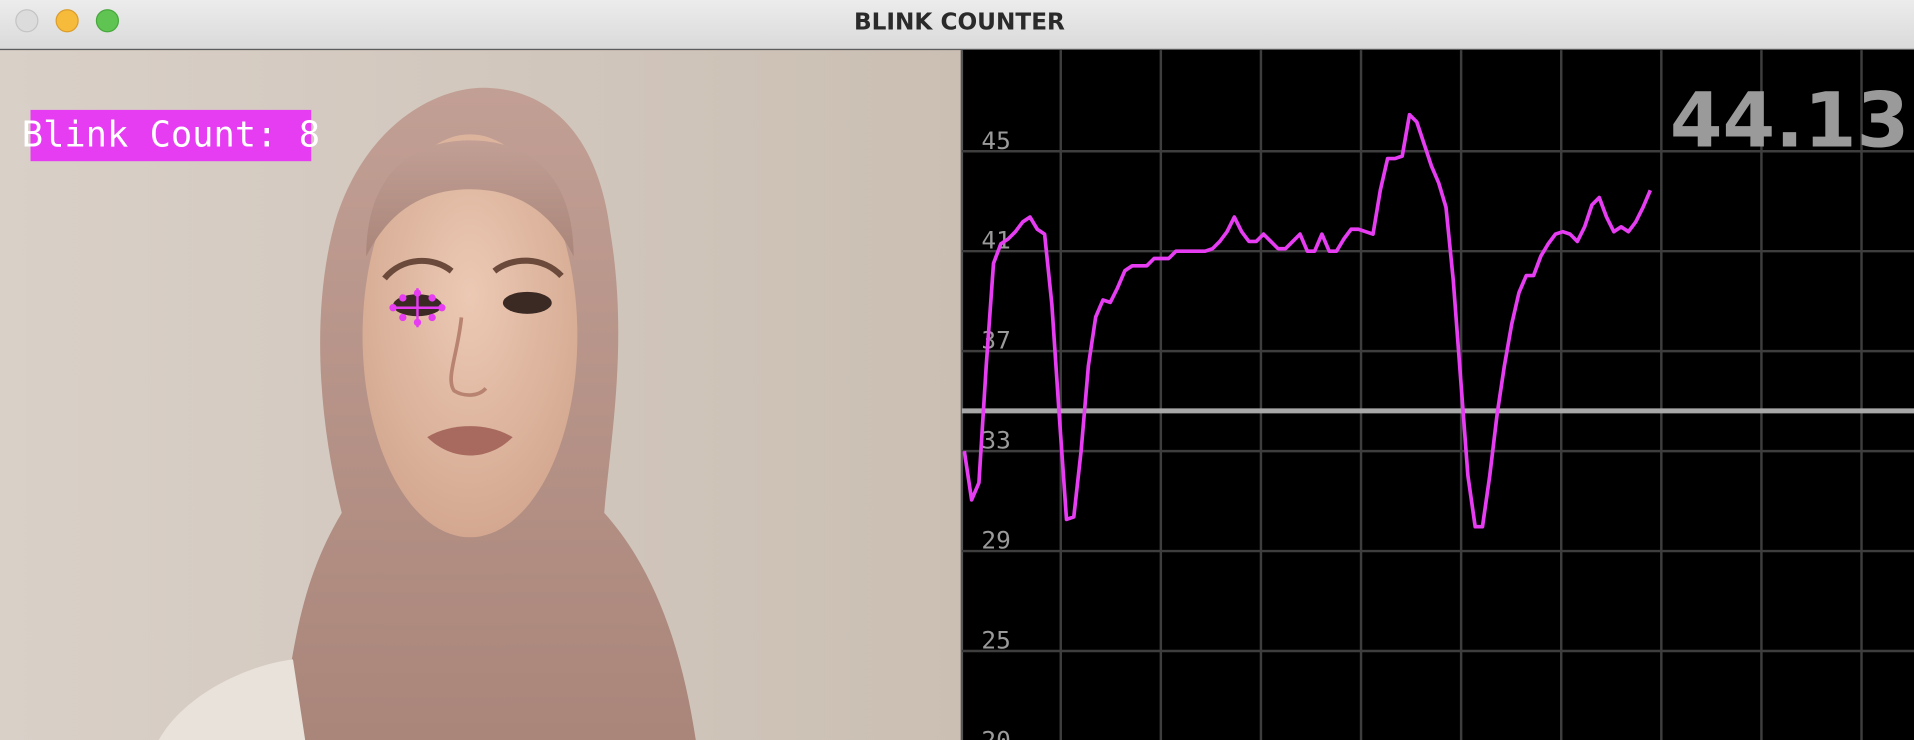  Describe the element at coordinates (468, 357) in the screenshot. I see `nose` at that location.